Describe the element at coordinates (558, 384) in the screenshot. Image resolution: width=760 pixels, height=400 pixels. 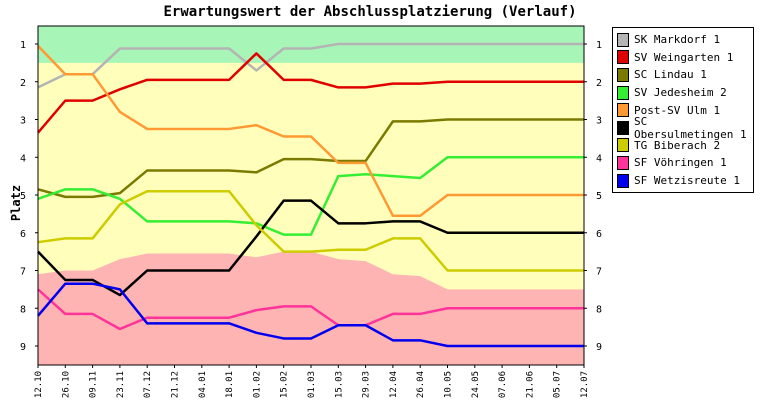
I see `x-tick-label: 05.07` at that location.